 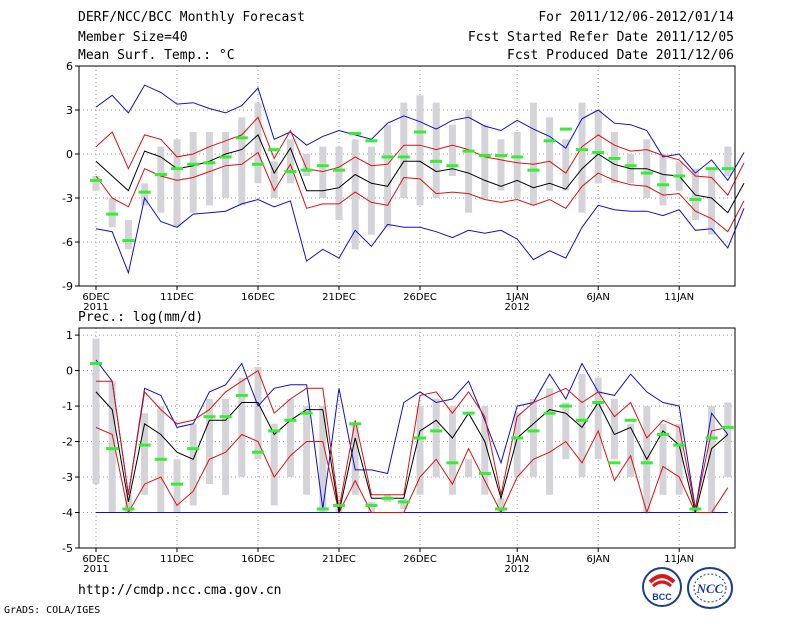 I want to click on source-url: http://cmdp.ncc.cma.gov.cn, so click(x=180, y=590).